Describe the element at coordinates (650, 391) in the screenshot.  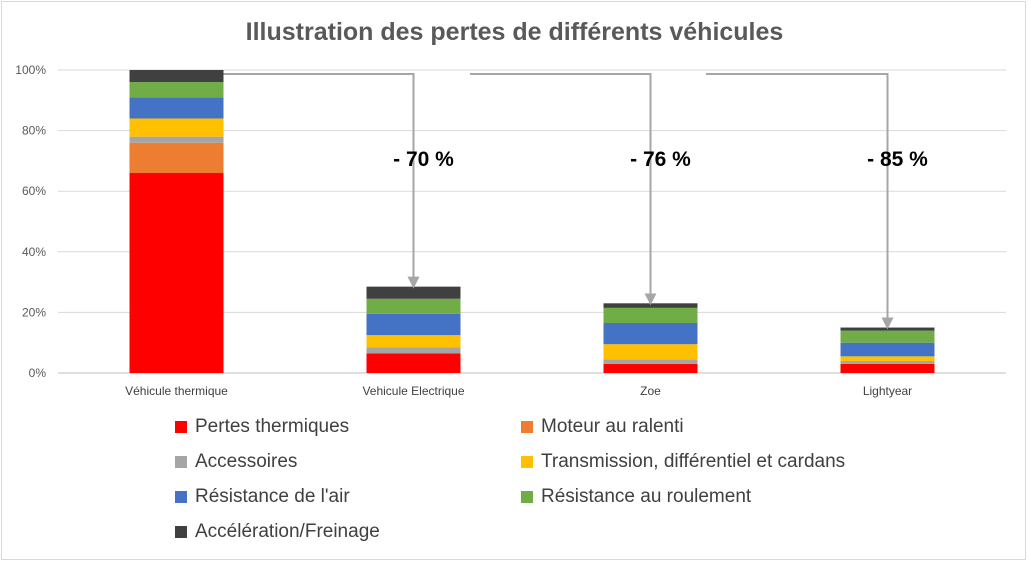
I see `x-tick-label: Zoe` at that location.